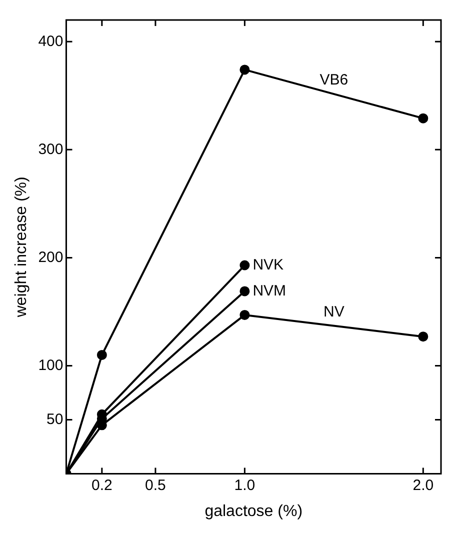 The width and height of the screenshot is (463, 533). What do you see at coordinates (334, 311) in the screenshot?
I see `series-label: NV` at bounding box center [334, 311].